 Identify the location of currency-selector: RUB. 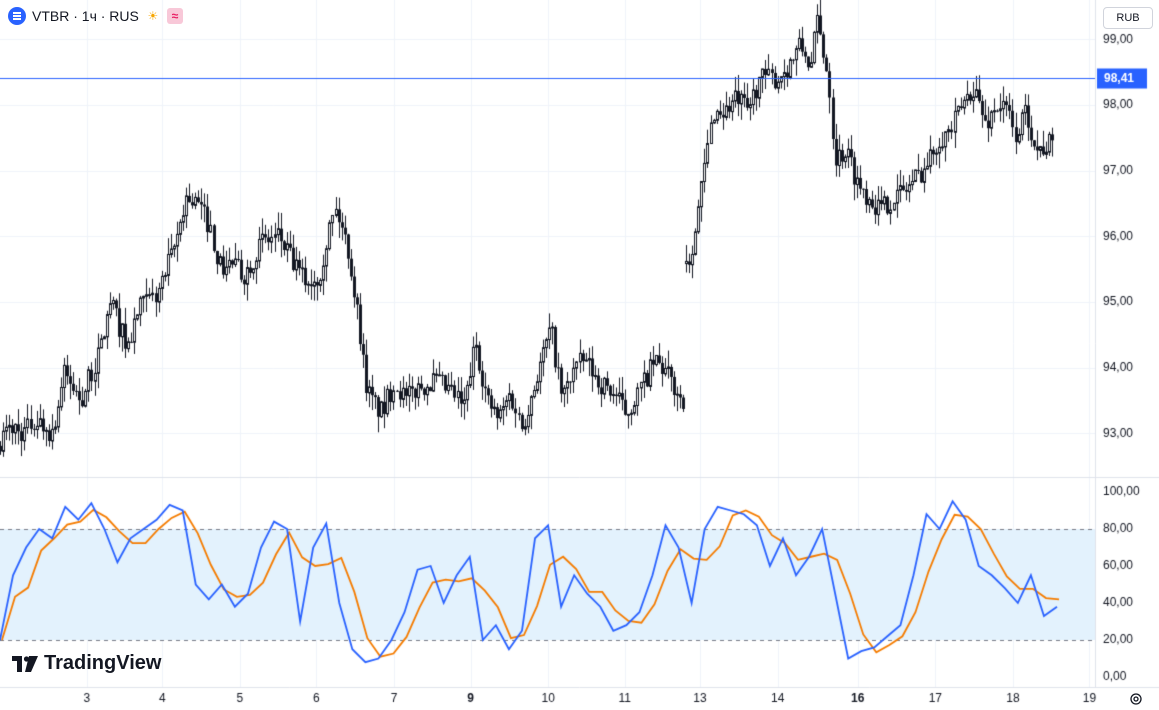
(1128, 18).